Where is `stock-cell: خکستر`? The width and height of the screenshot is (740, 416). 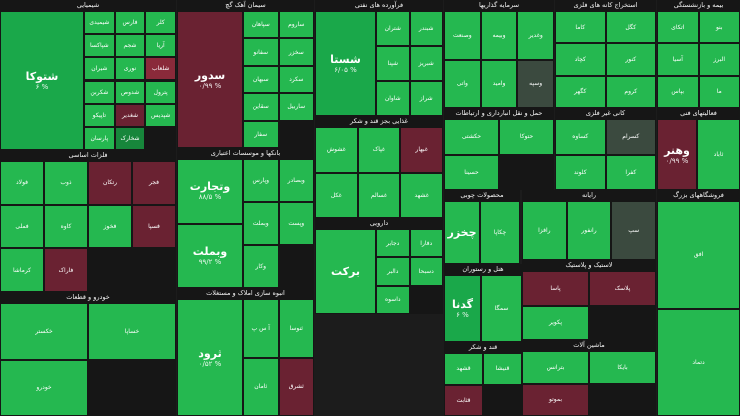
stock-cell: خکستر is located at coordinates (44, 331).